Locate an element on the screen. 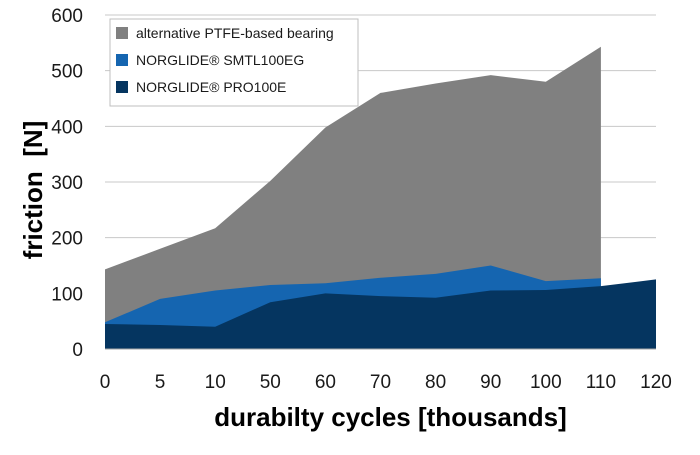  legend-label-0: alternative PTFE-based bearing is located at coordinates (235, 33).